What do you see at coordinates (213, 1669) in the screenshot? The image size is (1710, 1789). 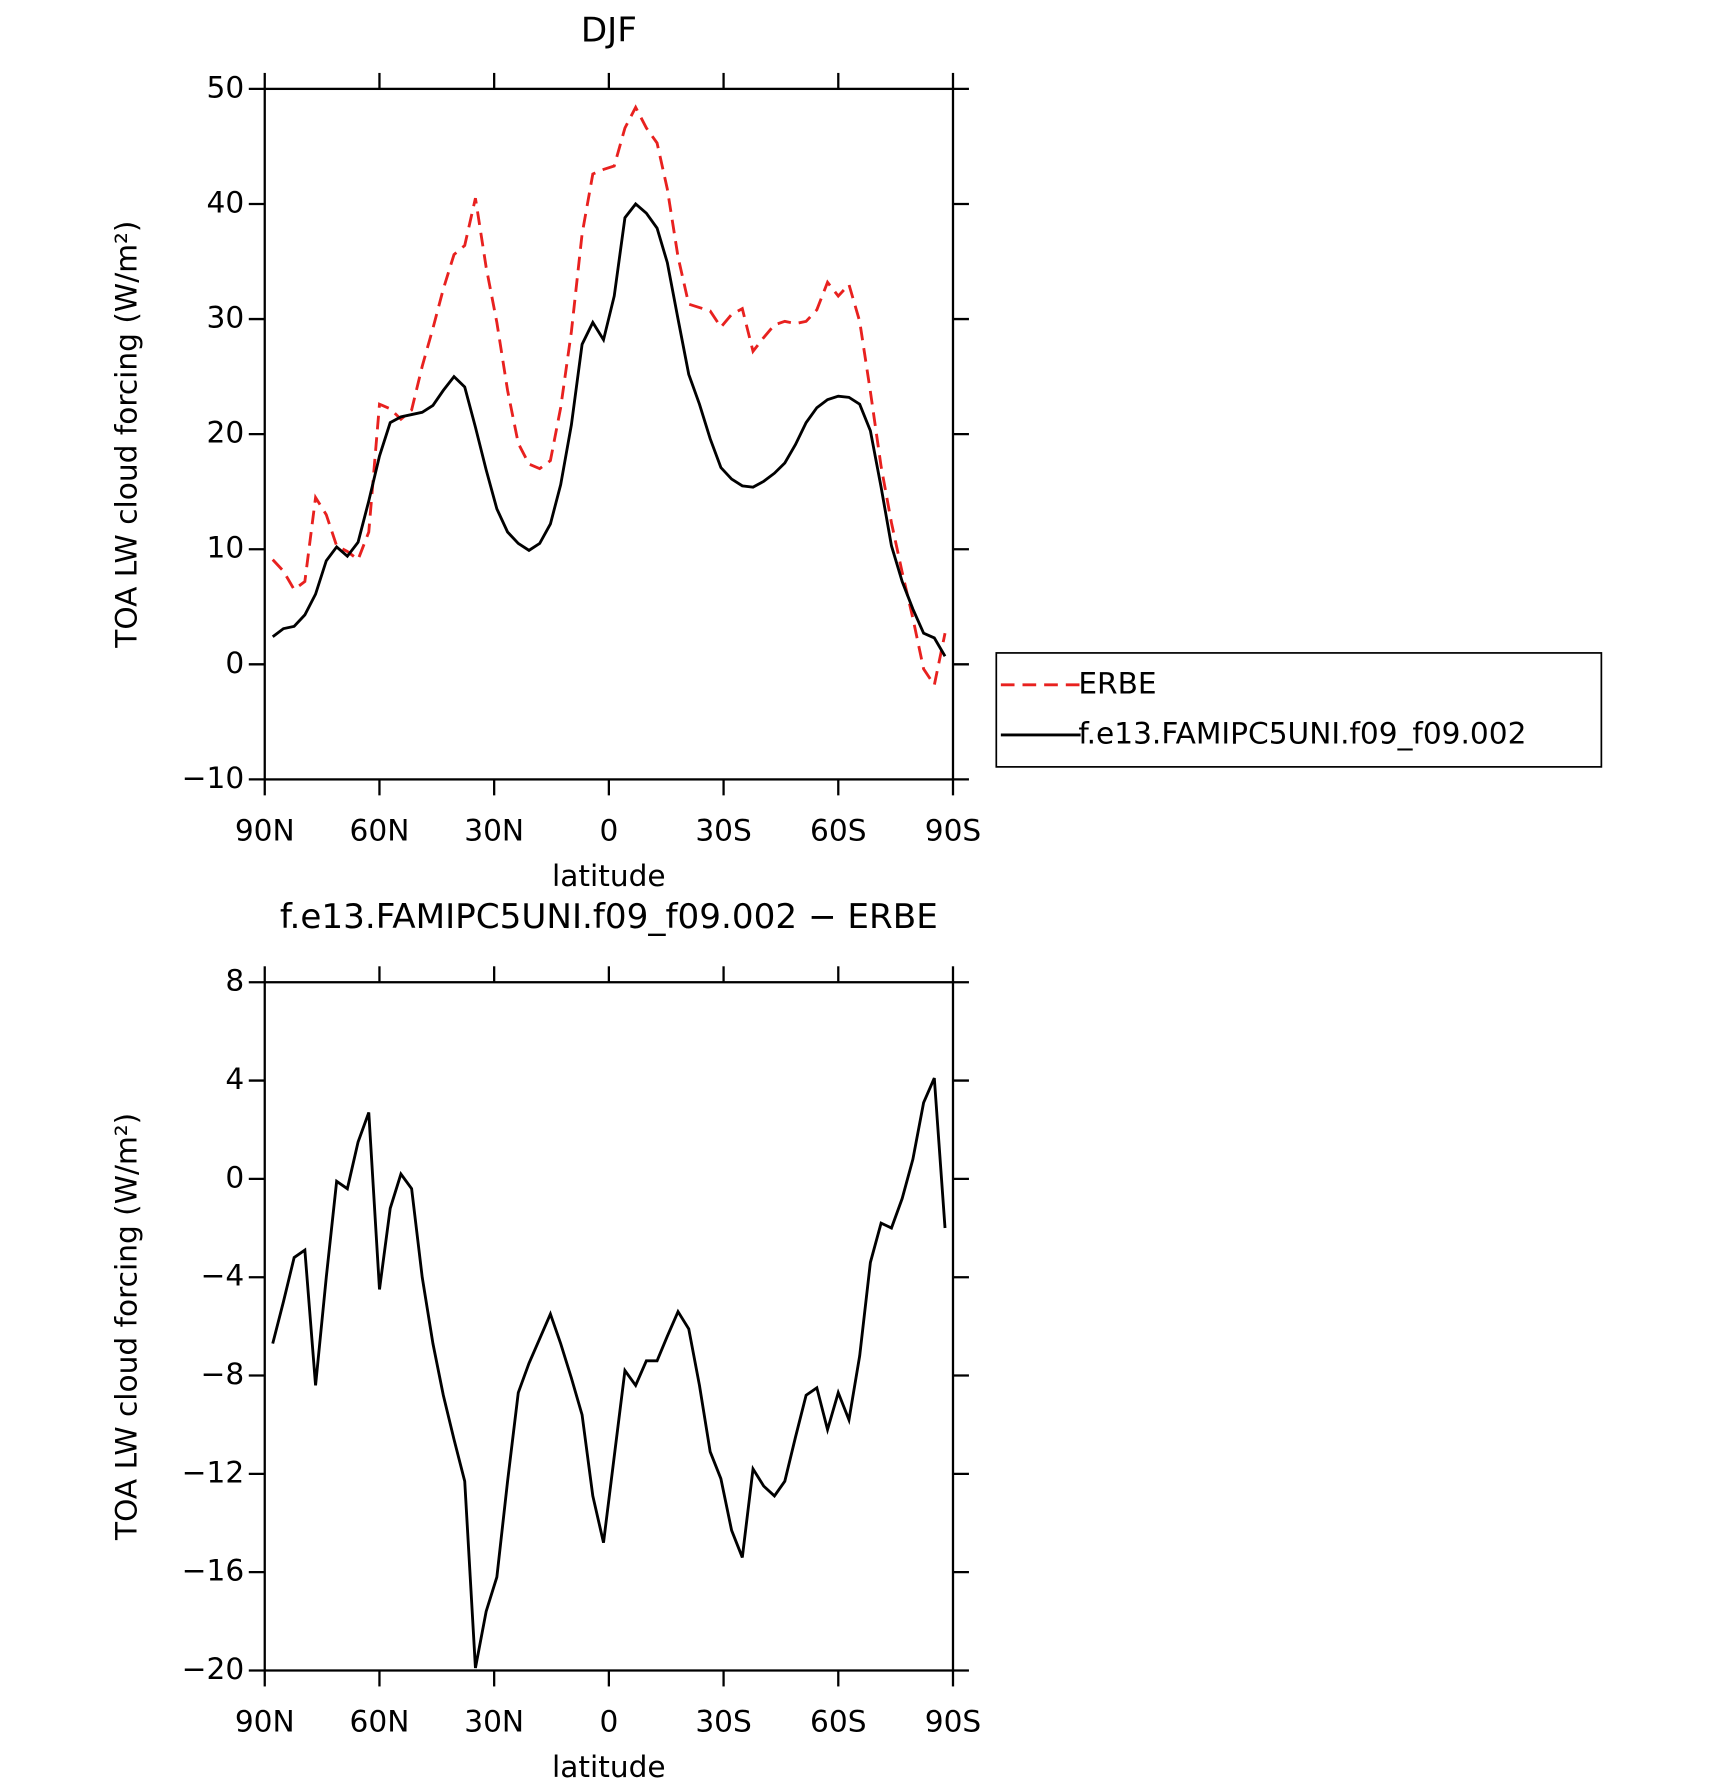 I see `y-tick-label: −20` at bounding box center [213, 1669].